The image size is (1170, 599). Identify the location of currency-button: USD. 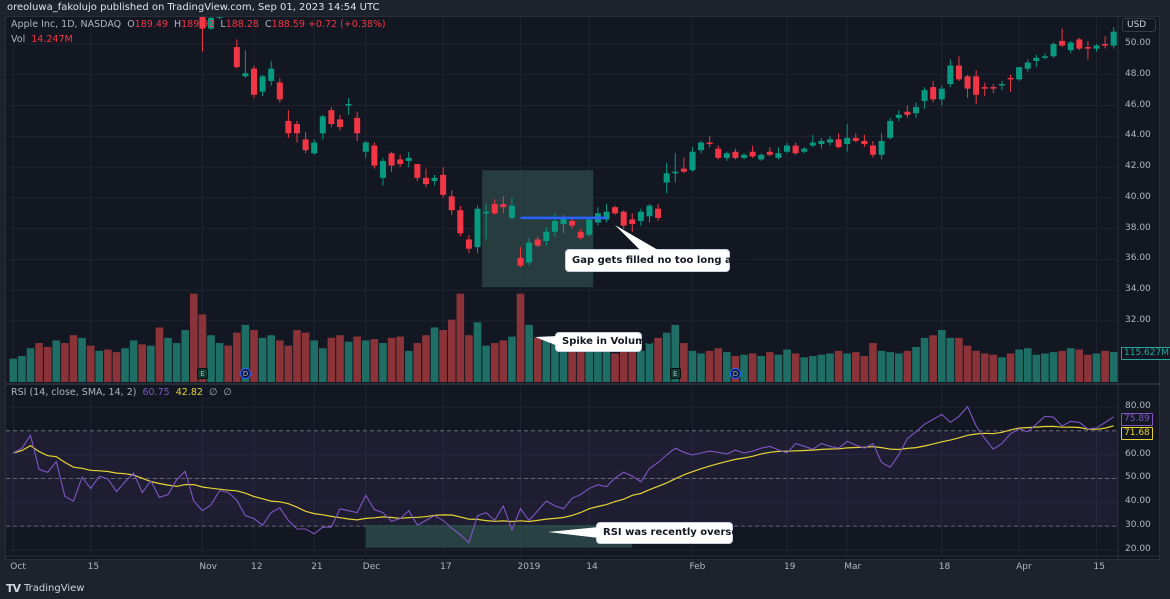
(1139, 25).